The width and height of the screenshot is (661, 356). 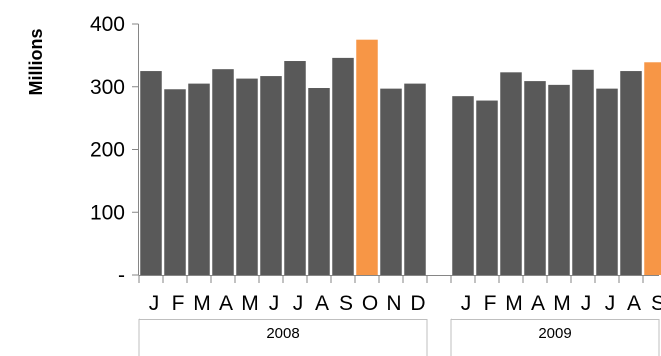 What do you see at coordinates (36, 62) in the screenshot?
I see `y-axis-label: Millions` at bounding box center [36, 62].